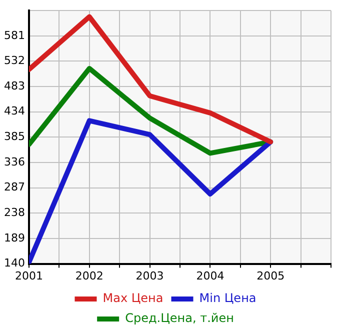 The height and width of the screenshot is (335, 345). Describe the element at coordinates (14, 263) in the screenshot. I see `y-tick-label: 140` at that location.